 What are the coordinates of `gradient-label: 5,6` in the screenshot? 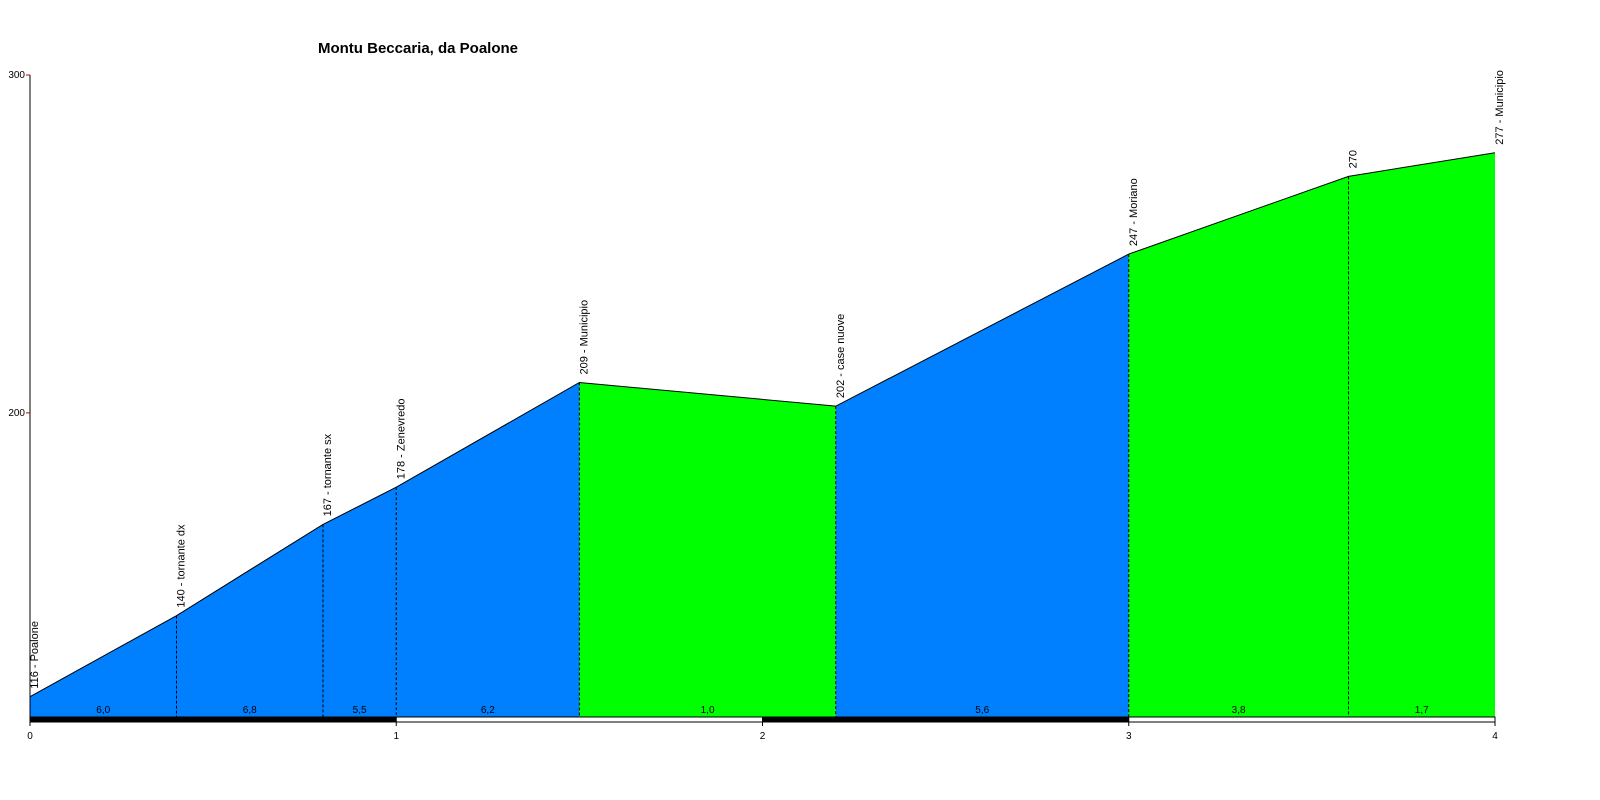 It's located at (982, 710).